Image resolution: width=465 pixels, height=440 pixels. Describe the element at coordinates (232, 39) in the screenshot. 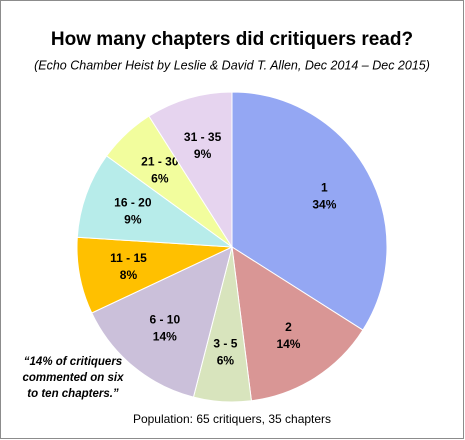

I see `chart-title: How many chapters did critiquers read?` at that location.